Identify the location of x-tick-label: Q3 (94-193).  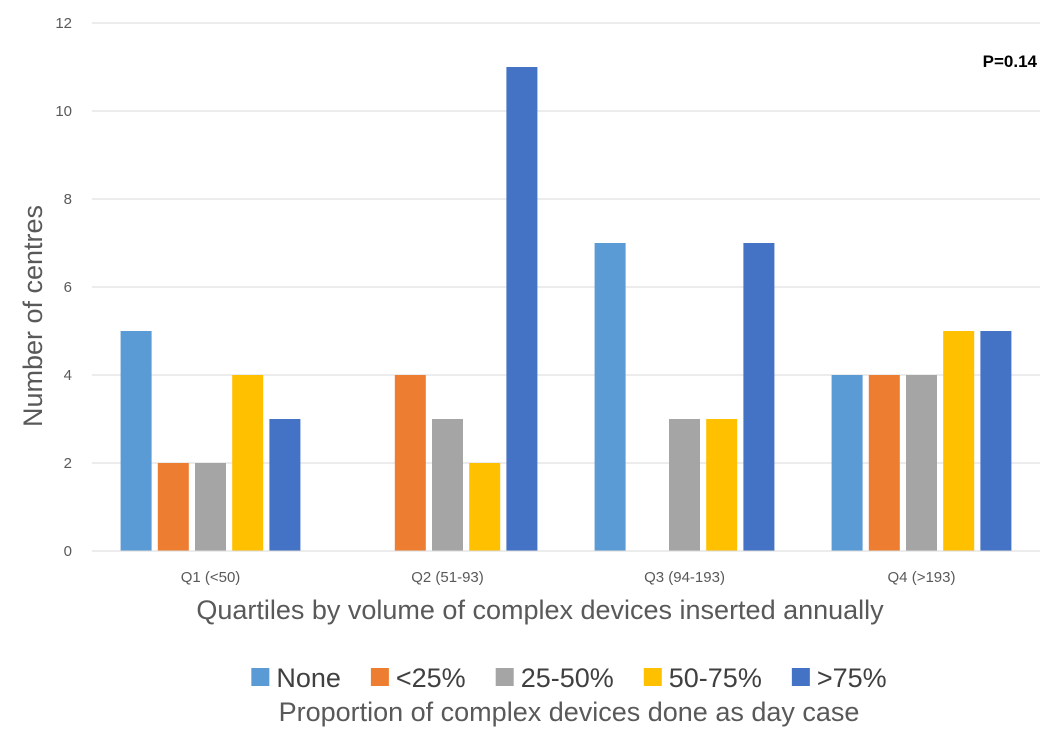
(684, 577).